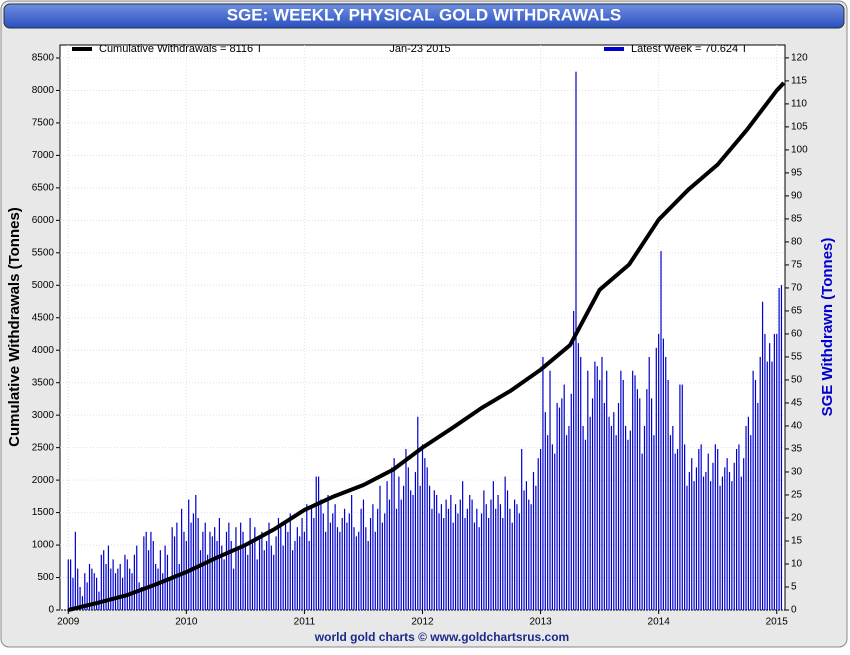  What do you see at coordinates (794, 587) in the screenshot?
I see `y2-tick-label: 5` at bounding box center [794, 587].